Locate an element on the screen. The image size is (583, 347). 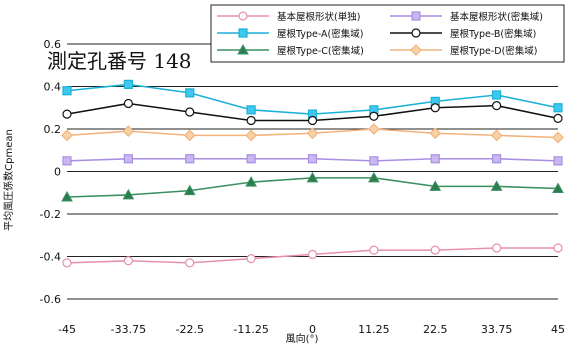
y-tick-label: 0.4 is located at coordinates (53, 87).